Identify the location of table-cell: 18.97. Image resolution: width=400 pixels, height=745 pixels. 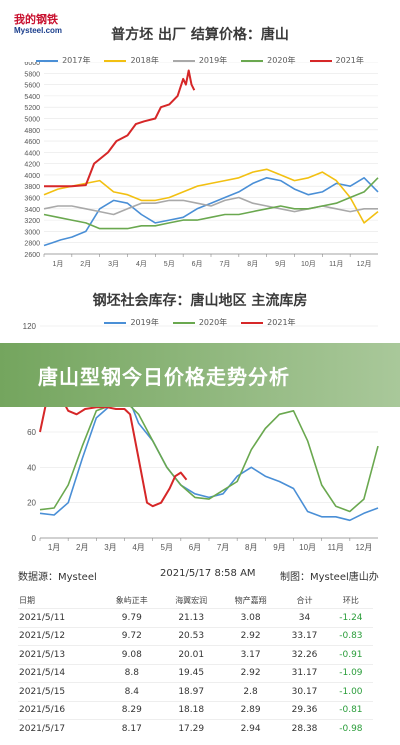
(191, 691).